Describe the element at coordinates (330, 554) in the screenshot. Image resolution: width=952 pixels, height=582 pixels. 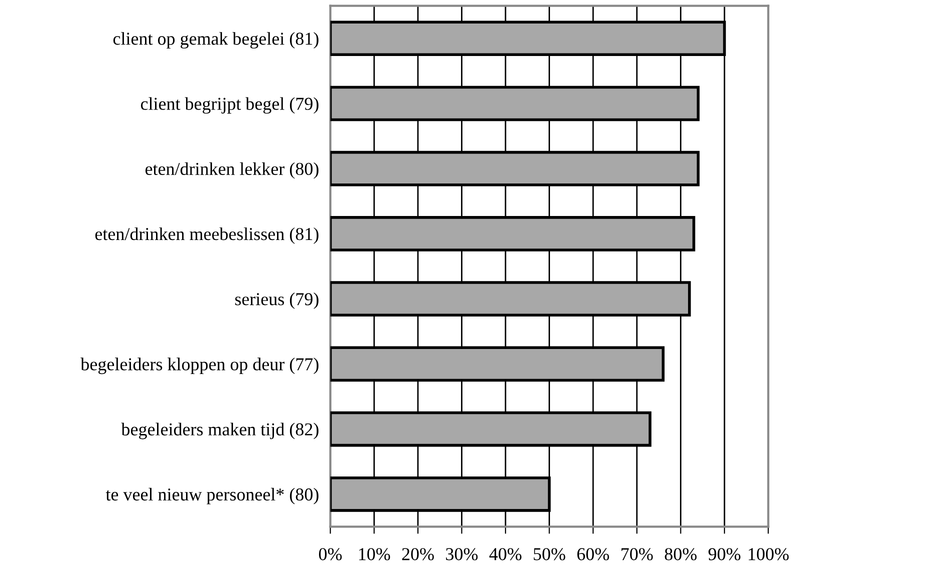
I see `x-tick-label: 0%` at that location.